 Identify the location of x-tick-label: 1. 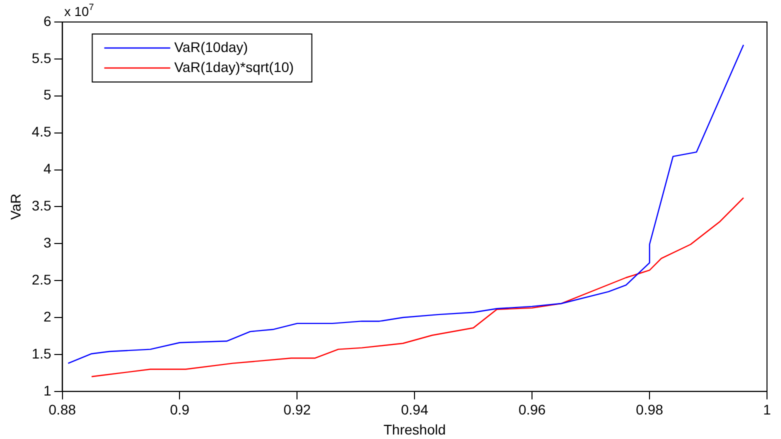
(767, 410).